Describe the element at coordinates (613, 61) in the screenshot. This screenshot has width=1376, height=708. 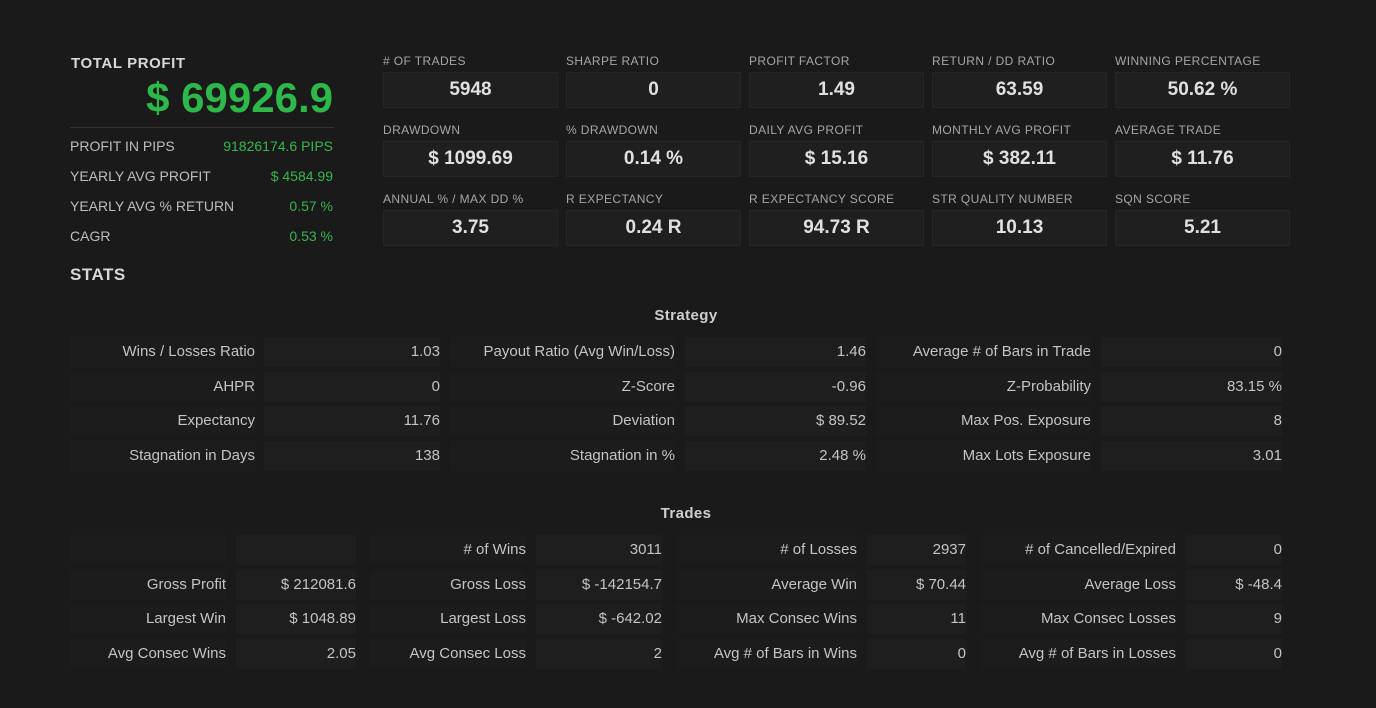
I see `metric-label: SHARPE RATIO` at that location.